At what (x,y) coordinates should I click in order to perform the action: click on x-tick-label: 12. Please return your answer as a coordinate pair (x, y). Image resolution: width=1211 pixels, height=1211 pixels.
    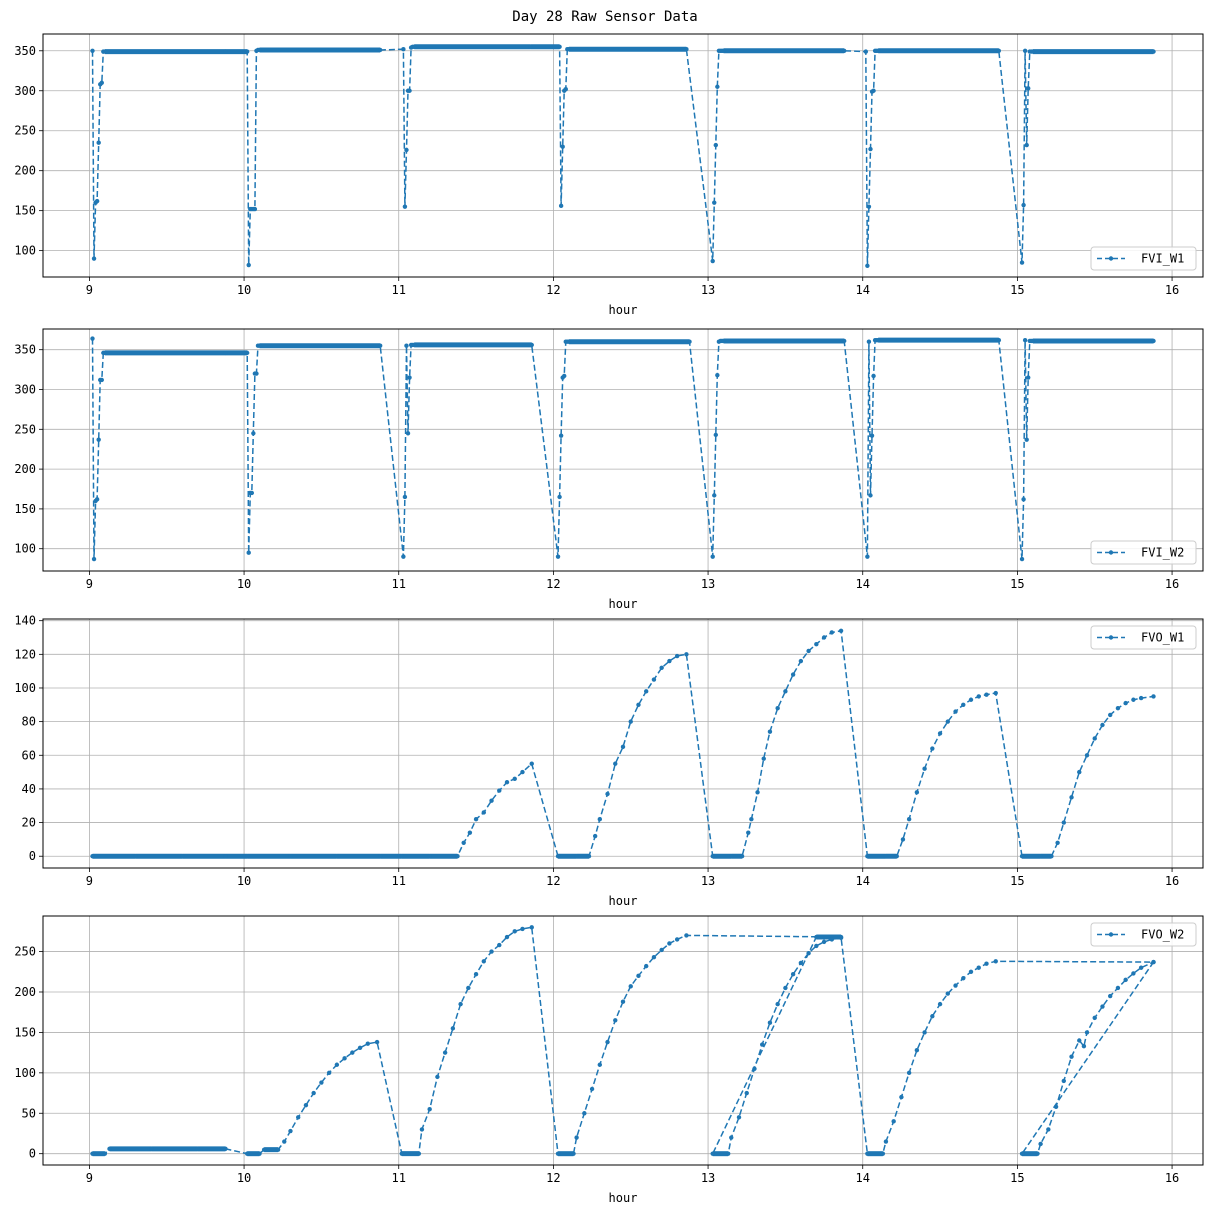
    Looking at the image, I should click on (553, 290).